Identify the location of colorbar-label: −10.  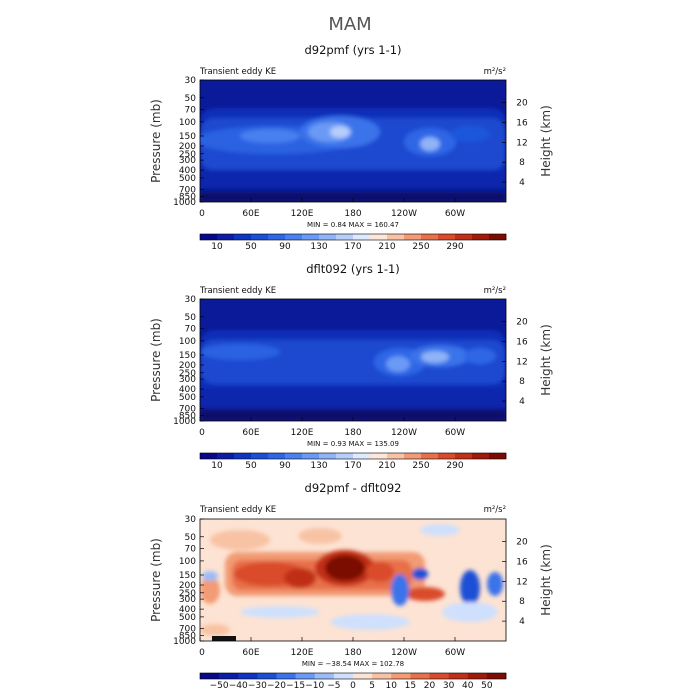
(314, 686).